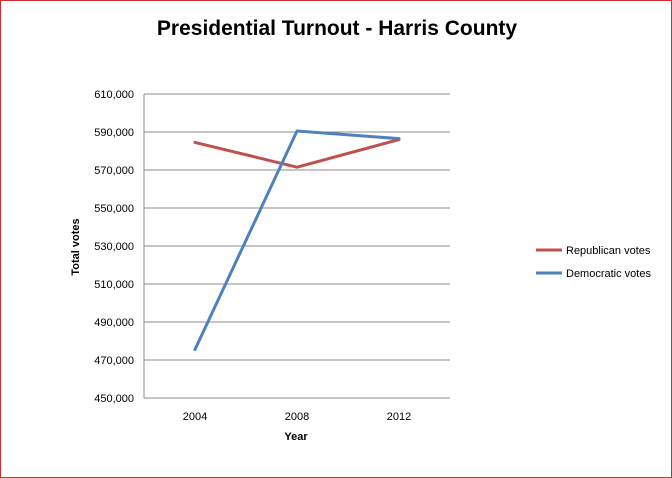 The width and height of the screenshot is (672, 478). Describe the element at coordinates (593, 262) in the screenshot. I see `legend: Republican votes Democratic votes` at that location.